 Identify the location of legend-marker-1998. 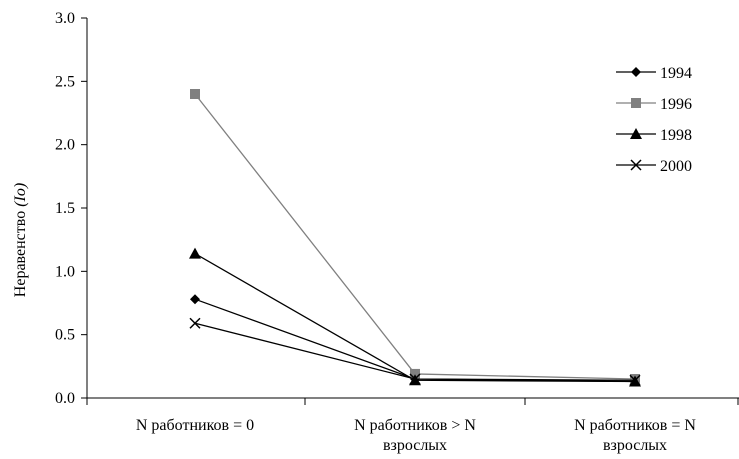
(636, 133).